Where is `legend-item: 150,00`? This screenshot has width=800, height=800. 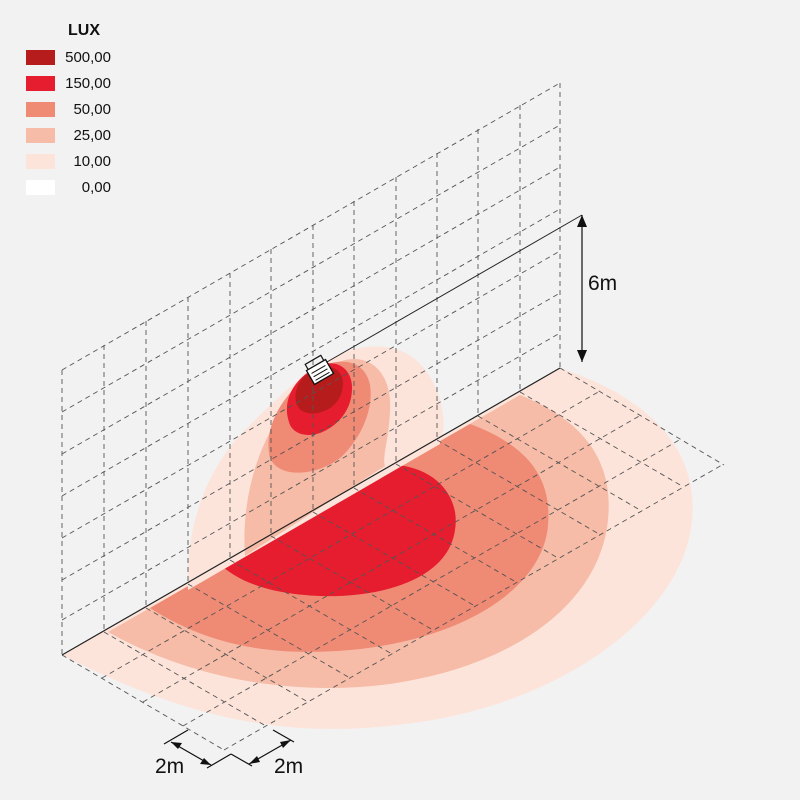
legend-item: 150,00 is located at coordinates (76, 83).